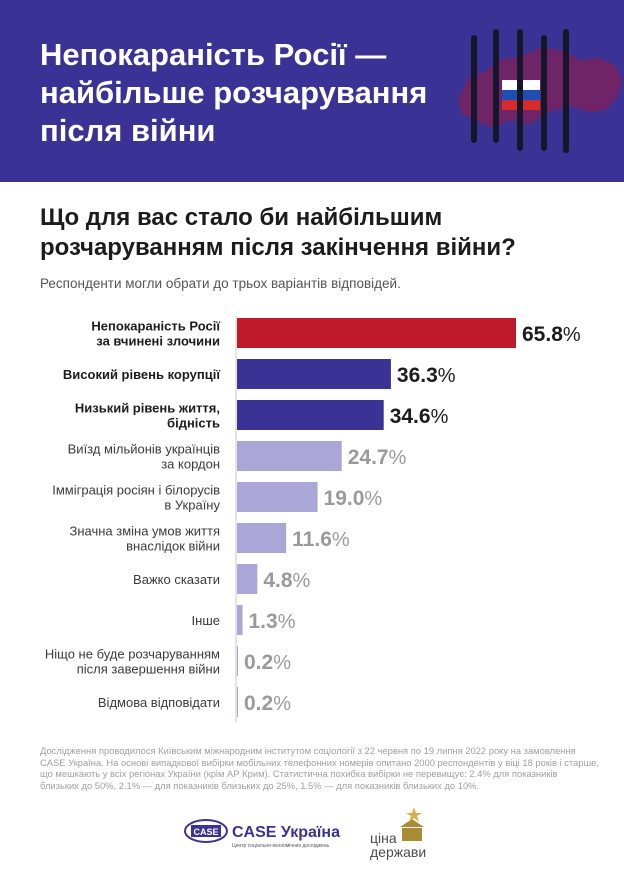  I want to click on category-label: Значна зміна умов життя, so click(144, 531).